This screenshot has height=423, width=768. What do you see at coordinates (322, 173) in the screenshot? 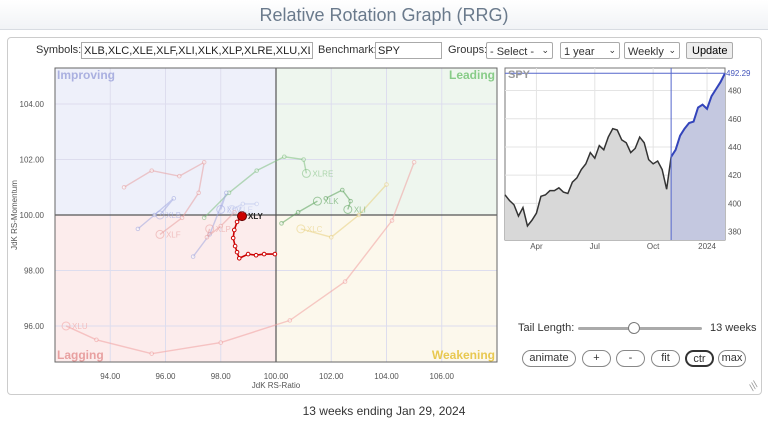
I see `tail-label: XLRE` at bounding box center [322, 173].